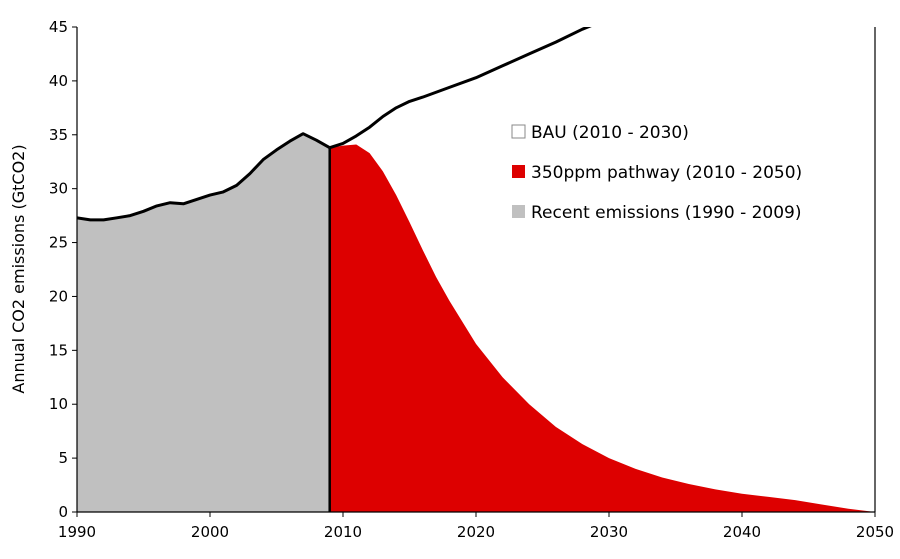  What do you see at coordinates (58, 81) in the screenshot?
I see `y-tick-label: 40` at bounding box center [58, 81].